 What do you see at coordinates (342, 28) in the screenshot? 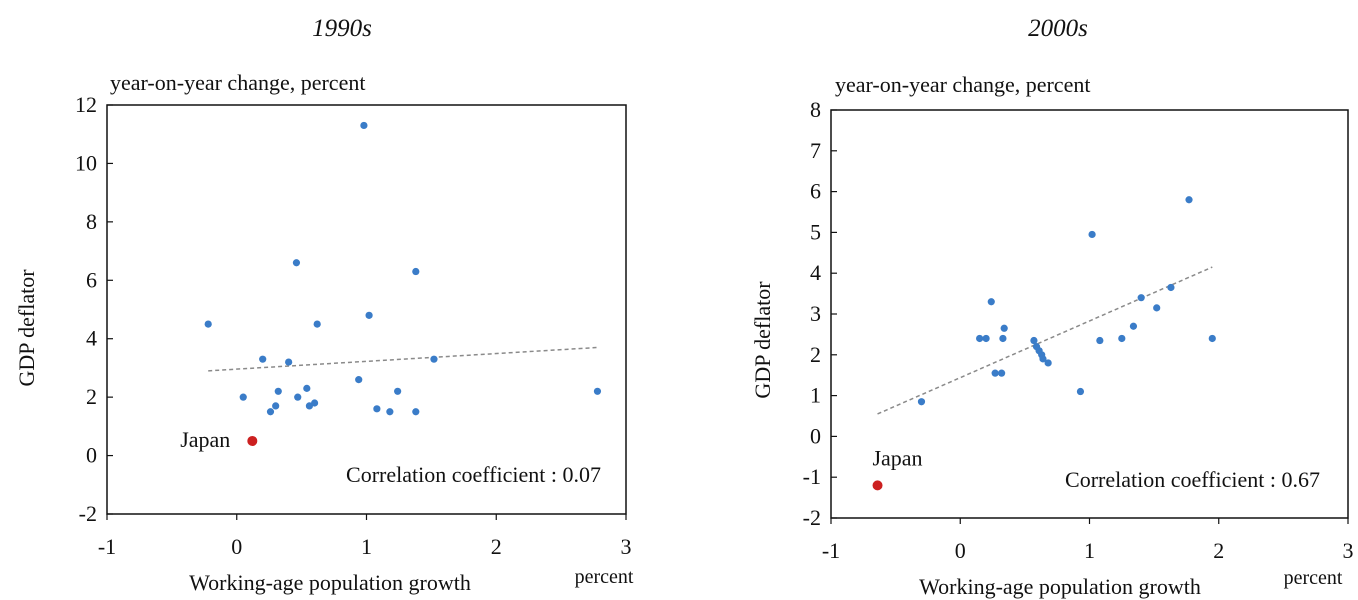
I see `panel-title: 1990s` at bounding box center [342, 28].